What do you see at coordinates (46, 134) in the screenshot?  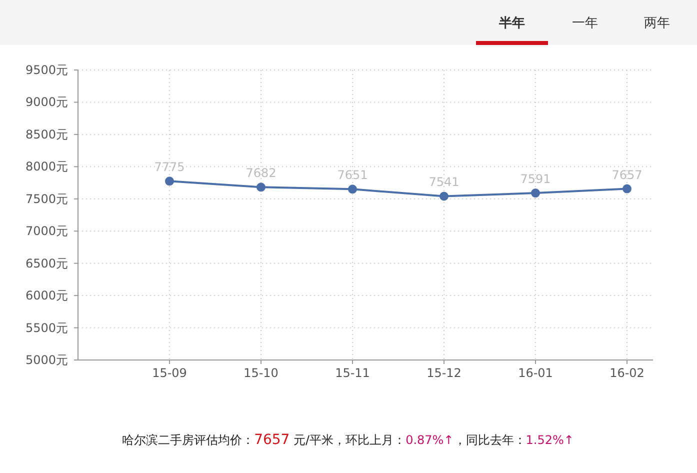 I see `y-tick-label: 8500元` at bounding box center [46, 134].